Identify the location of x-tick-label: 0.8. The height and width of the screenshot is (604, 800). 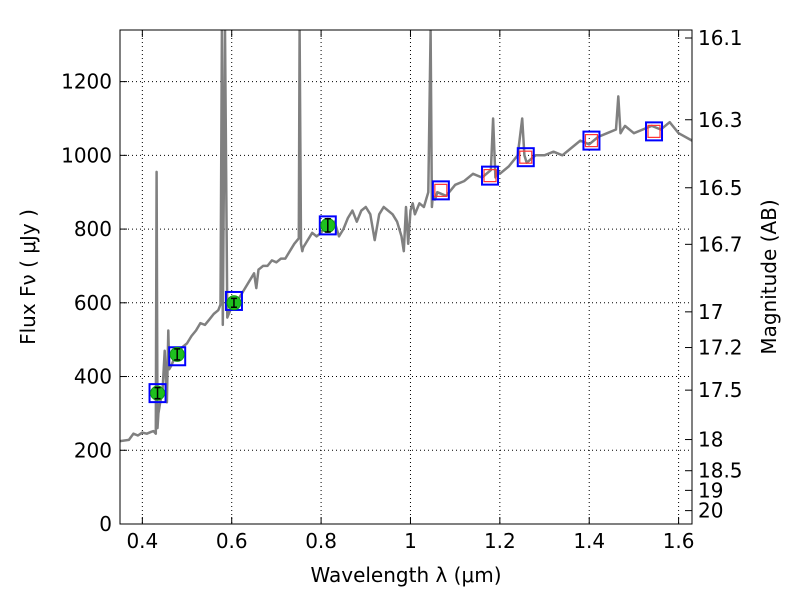
(321, 541).